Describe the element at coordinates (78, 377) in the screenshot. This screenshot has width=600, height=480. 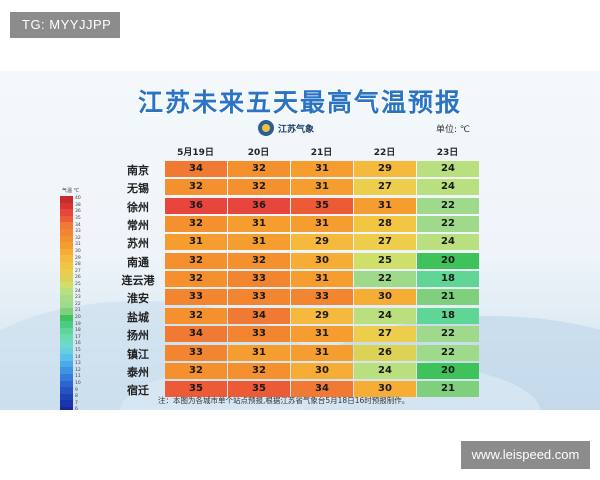
I see `scale-label: 11` at that location.